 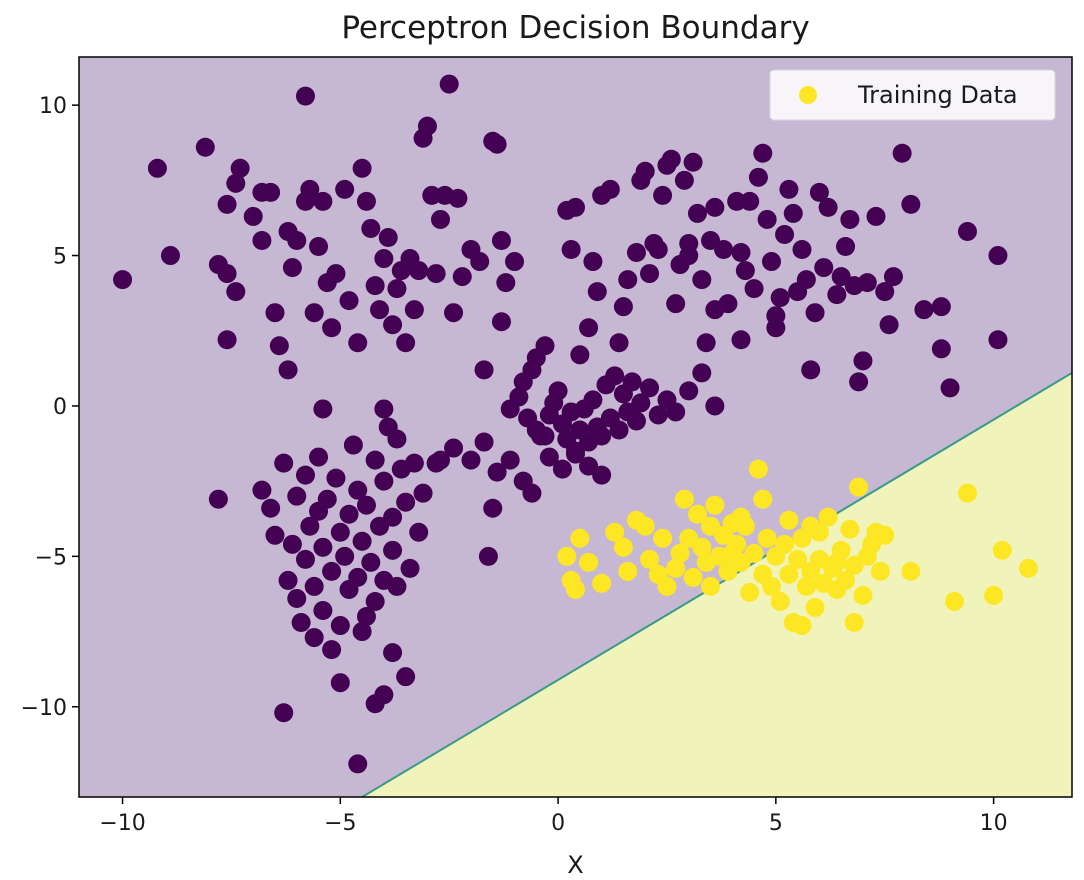 What do you see at coordinates (937, 95) in the screenshot?
I see `legend-label: Training Data` at bounding box center [937, 95].